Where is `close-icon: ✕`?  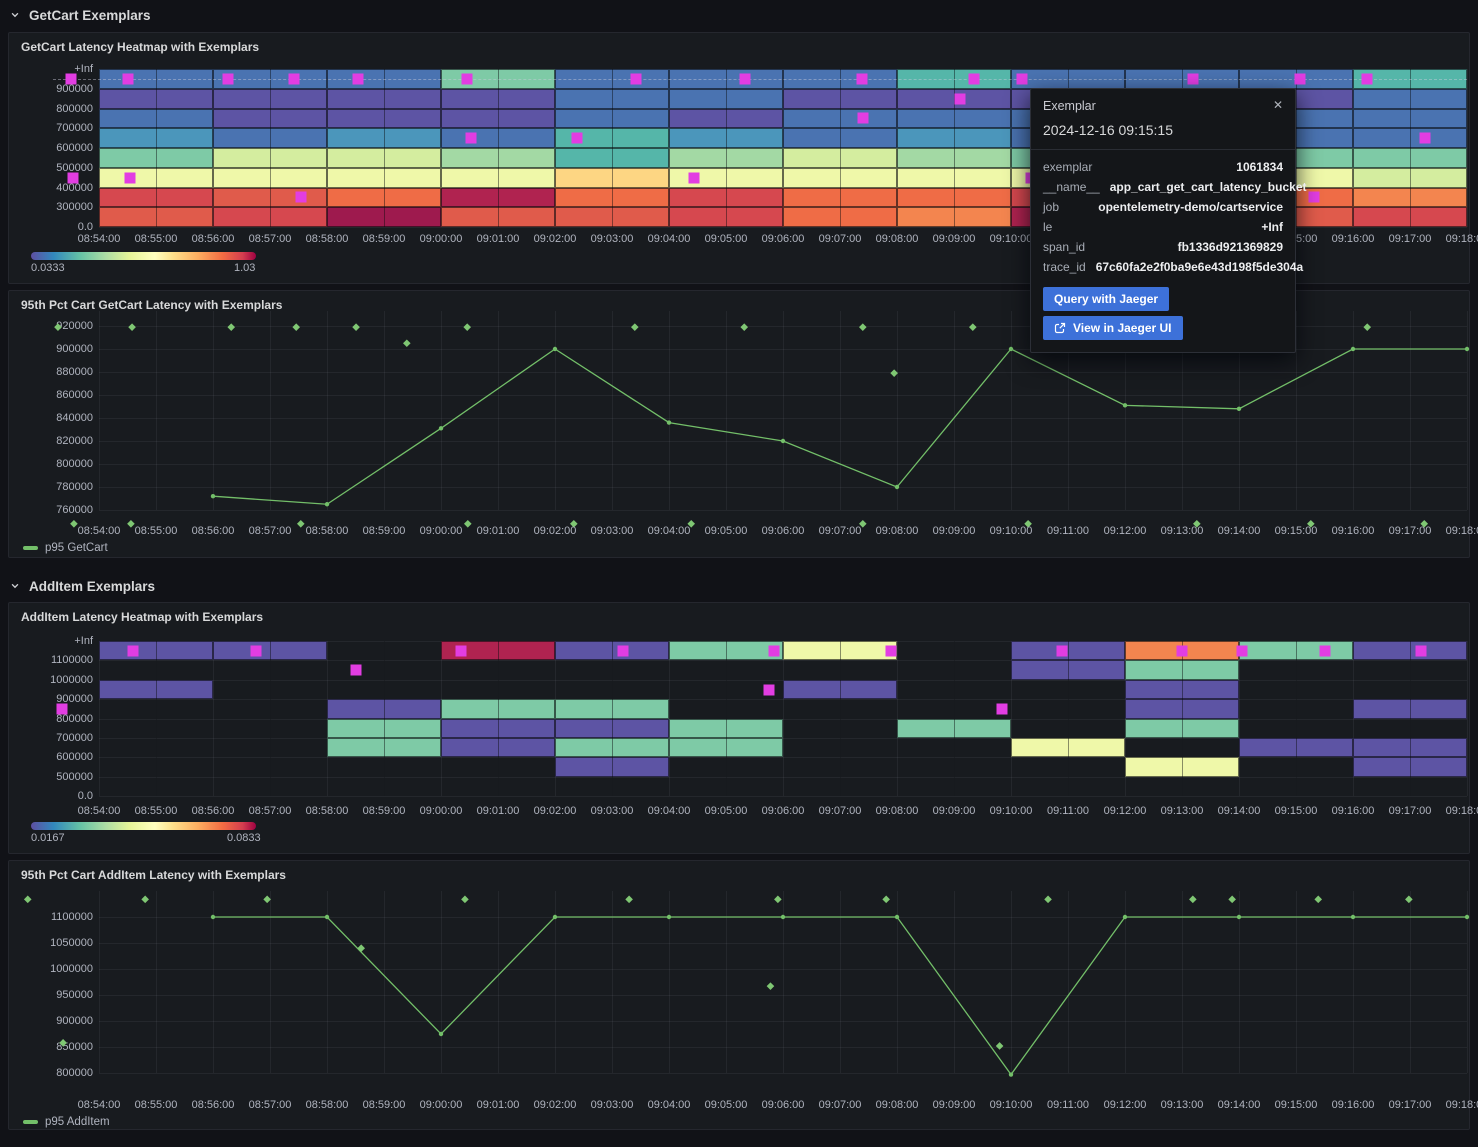
close-icon: ✕ is located at coordinates (1277, 105).